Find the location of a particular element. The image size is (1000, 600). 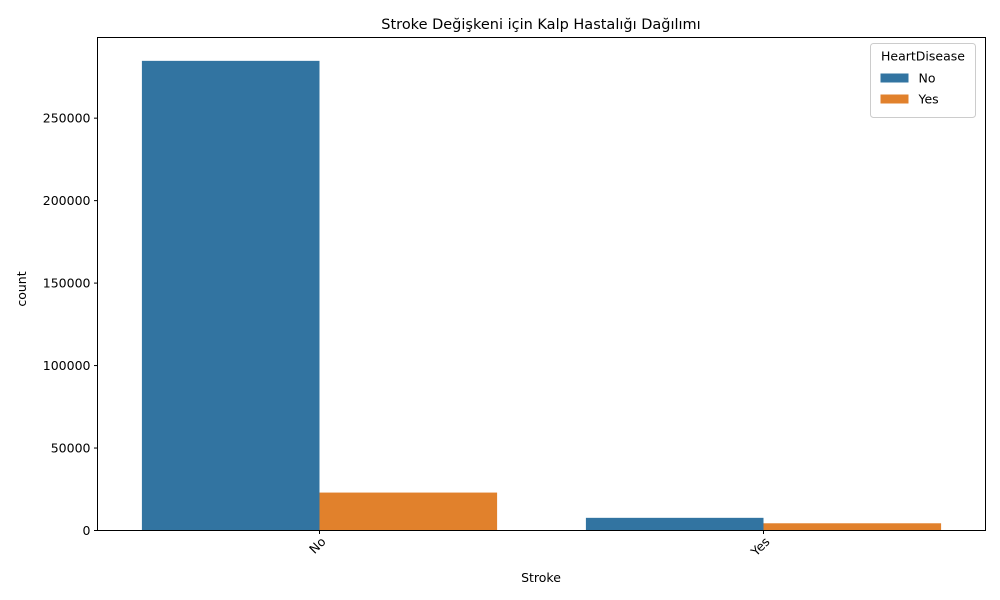

legend: HeartDisease No Yes is located at coordinates (923, 80).